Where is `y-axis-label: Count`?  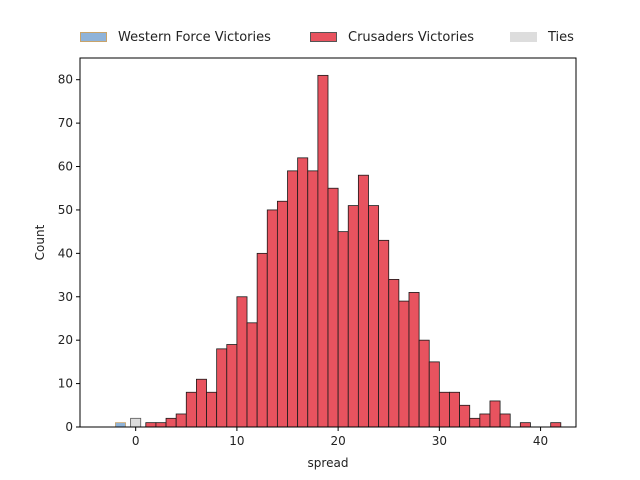
y-axis-label: Count is located at coordinates (40, 242).